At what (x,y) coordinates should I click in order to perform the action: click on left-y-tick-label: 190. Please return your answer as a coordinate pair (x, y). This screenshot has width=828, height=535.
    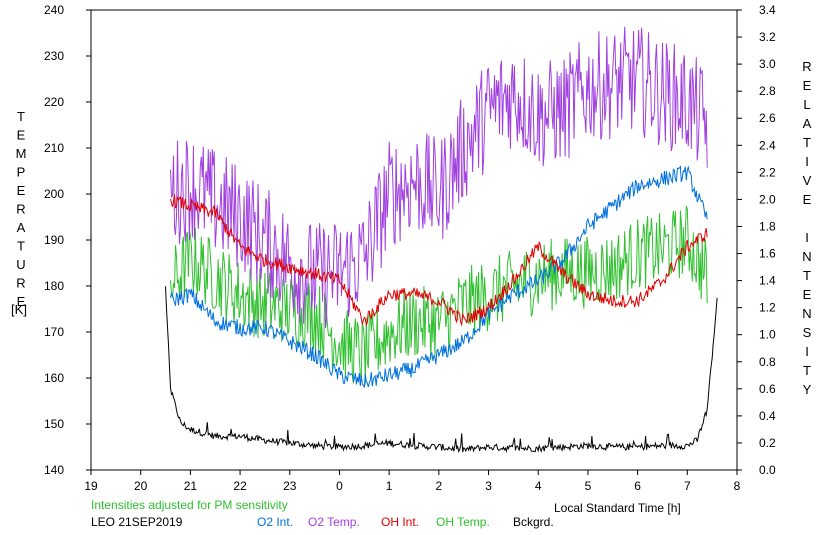
    Looking at the image, I should click on (54, 240).